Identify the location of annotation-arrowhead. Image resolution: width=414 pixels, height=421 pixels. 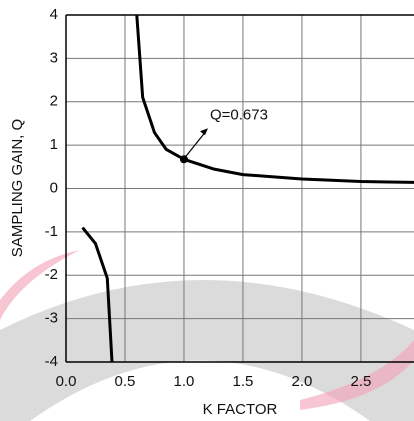
(203, 132).